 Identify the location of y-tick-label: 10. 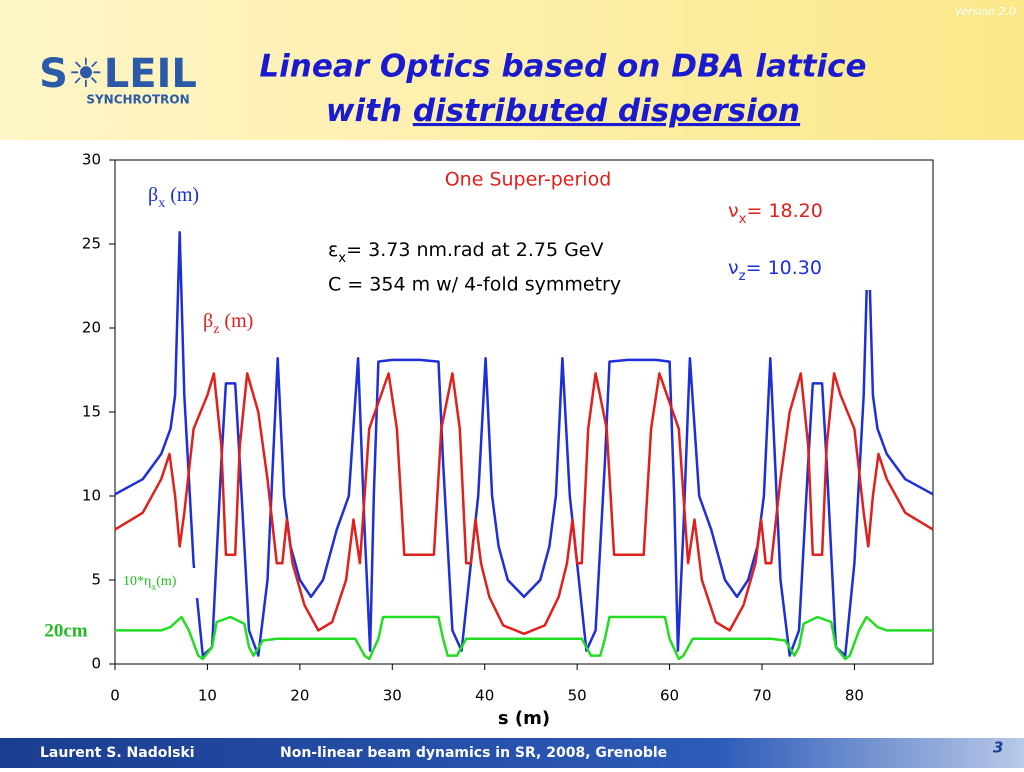
(91, 496).